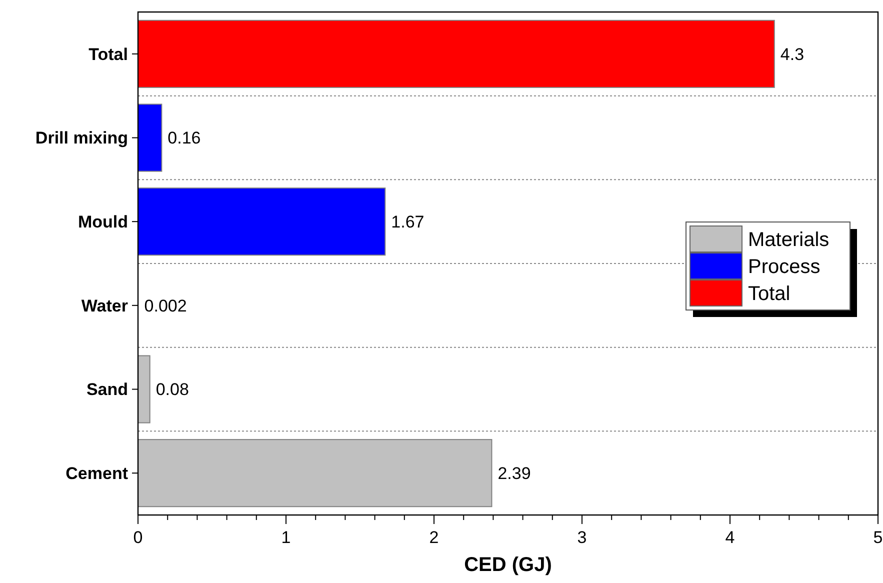 Image resolution: width=883 pixels, height=583 pixels. Describe the element at coordinates (97, 474) in the screenshot. I see `y-tick-label: Cement` at that location.